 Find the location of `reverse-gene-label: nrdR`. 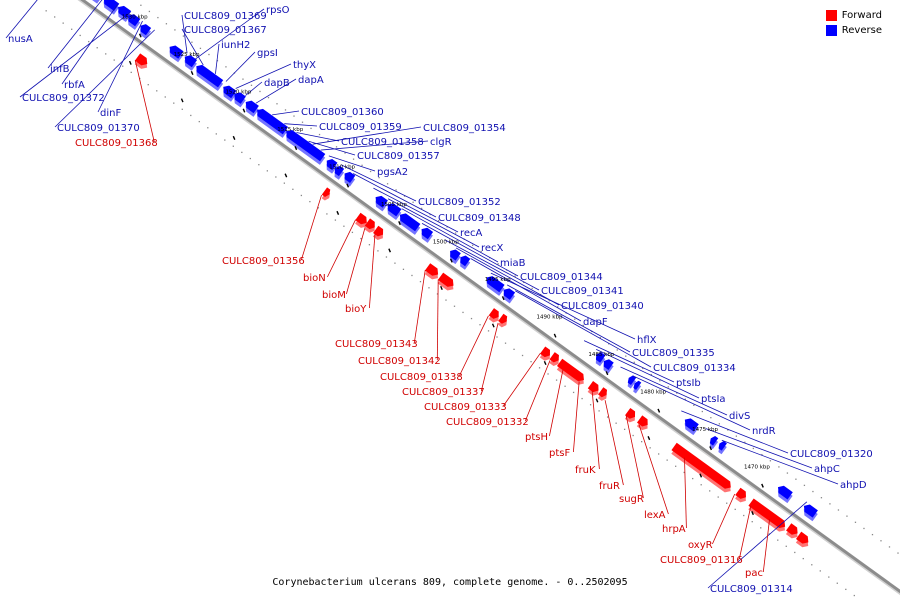

reverse-gene-label: nrdR is located at coordinates (764, 431).